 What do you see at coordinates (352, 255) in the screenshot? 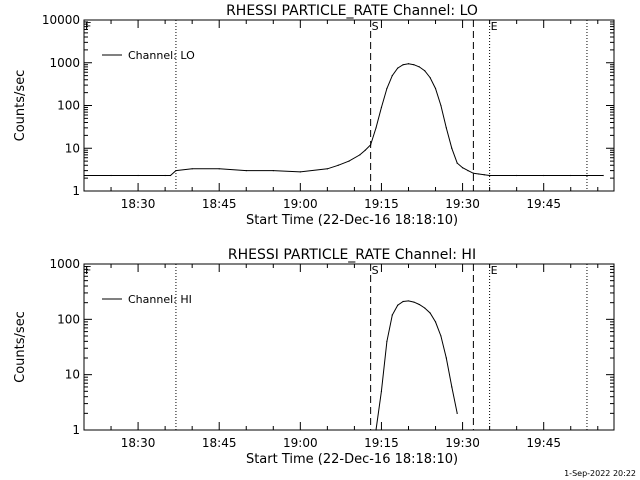
I see `chart-title: RHESSI PARTICLE_RATE Channel: HI` at bounding box center [352, 255].